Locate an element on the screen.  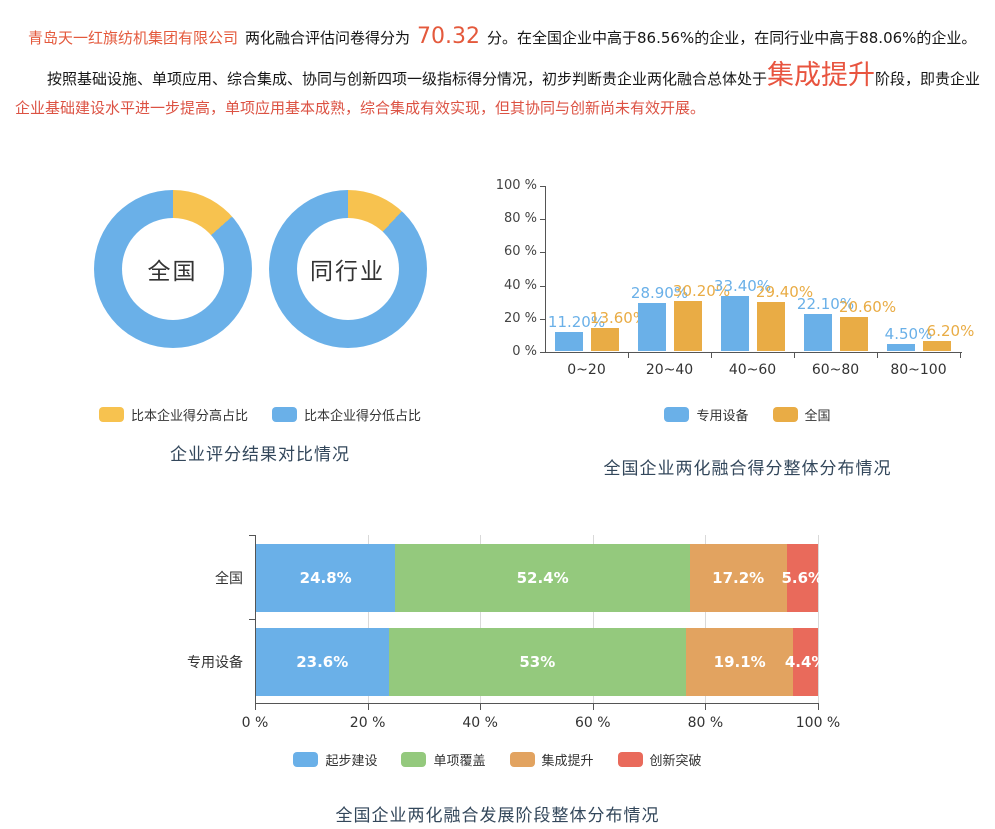
segment-innovation-breakthrough: 4.4% is located at coordinates (805, 662).